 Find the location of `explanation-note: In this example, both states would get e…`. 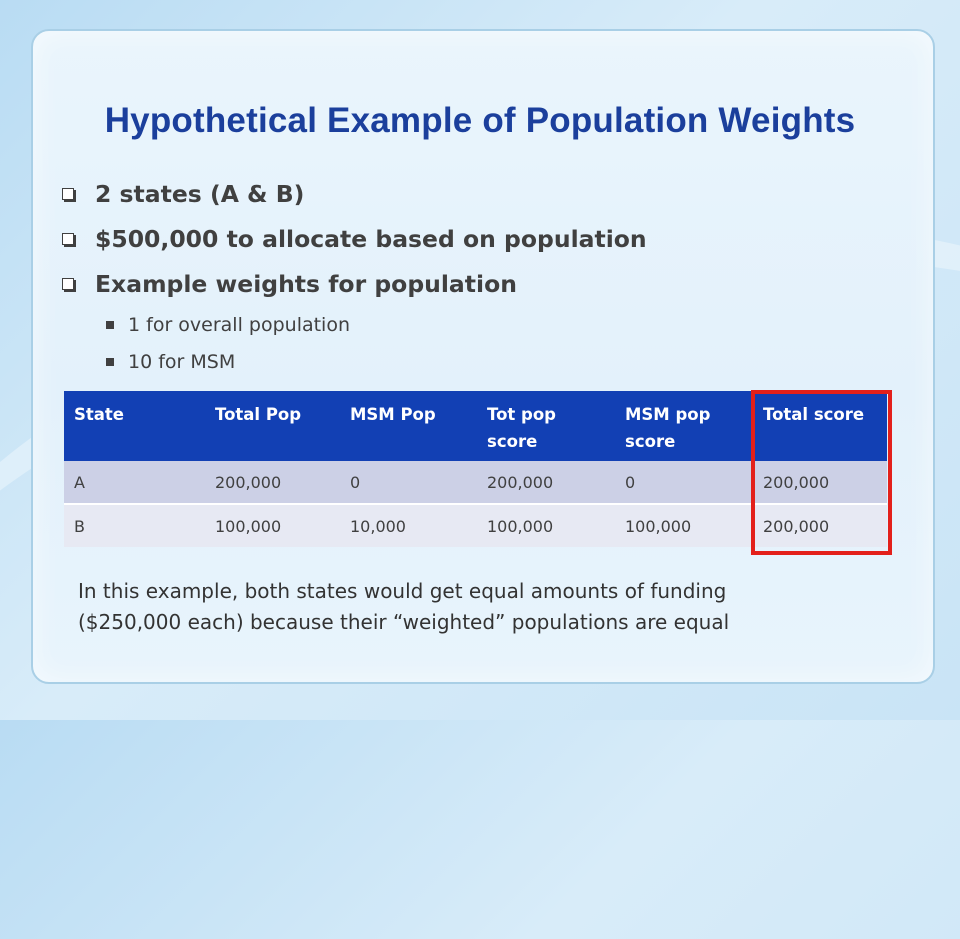

explanation-note: In this example, both states would get e… is located at coordinates (468, 607).